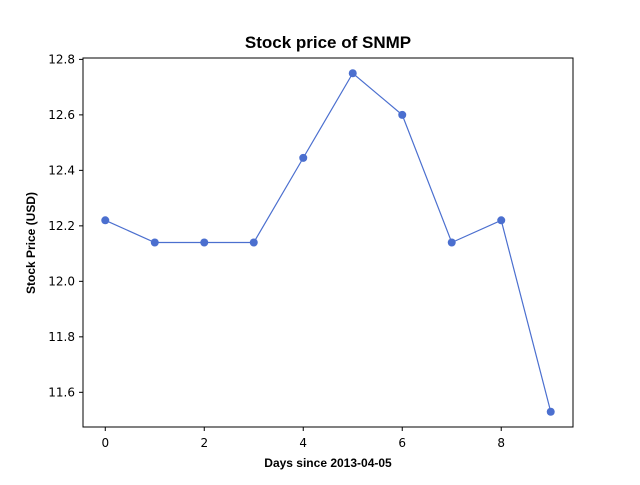 This screenshot has width=640, height=485. Describe the element at coordinates (61, 115) in the screenshot. I see `y-tick-label: 12.6` at that location.